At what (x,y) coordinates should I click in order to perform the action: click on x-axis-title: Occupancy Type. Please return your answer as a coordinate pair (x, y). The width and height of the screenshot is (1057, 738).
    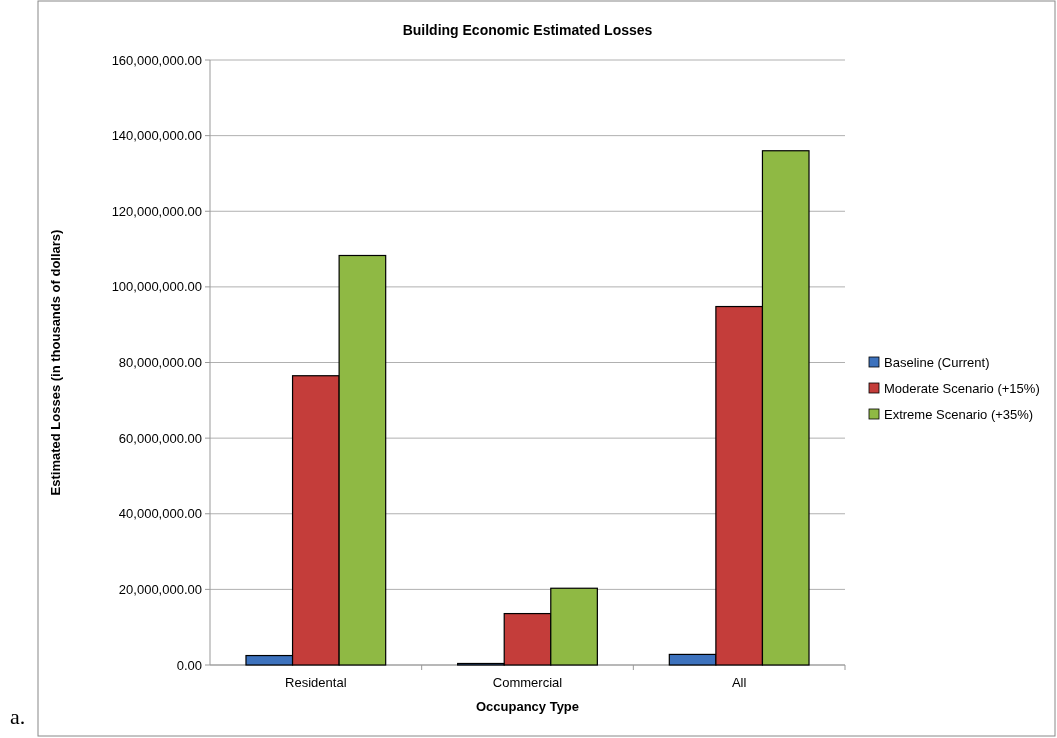
    Looking at the image, I should click on (527, 706).